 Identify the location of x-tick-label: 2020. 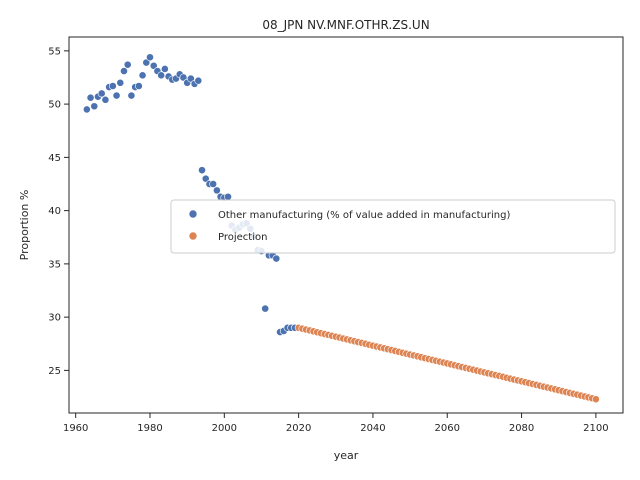
(298, 428).